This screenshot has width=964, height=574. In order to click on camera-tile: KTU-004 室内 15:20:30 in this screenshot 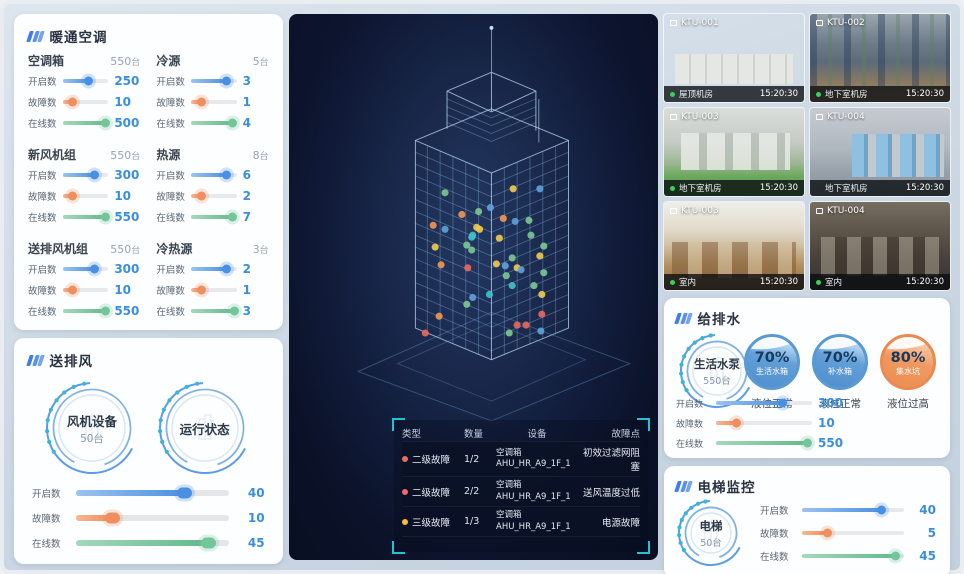, I will do `click(880, 246)`.